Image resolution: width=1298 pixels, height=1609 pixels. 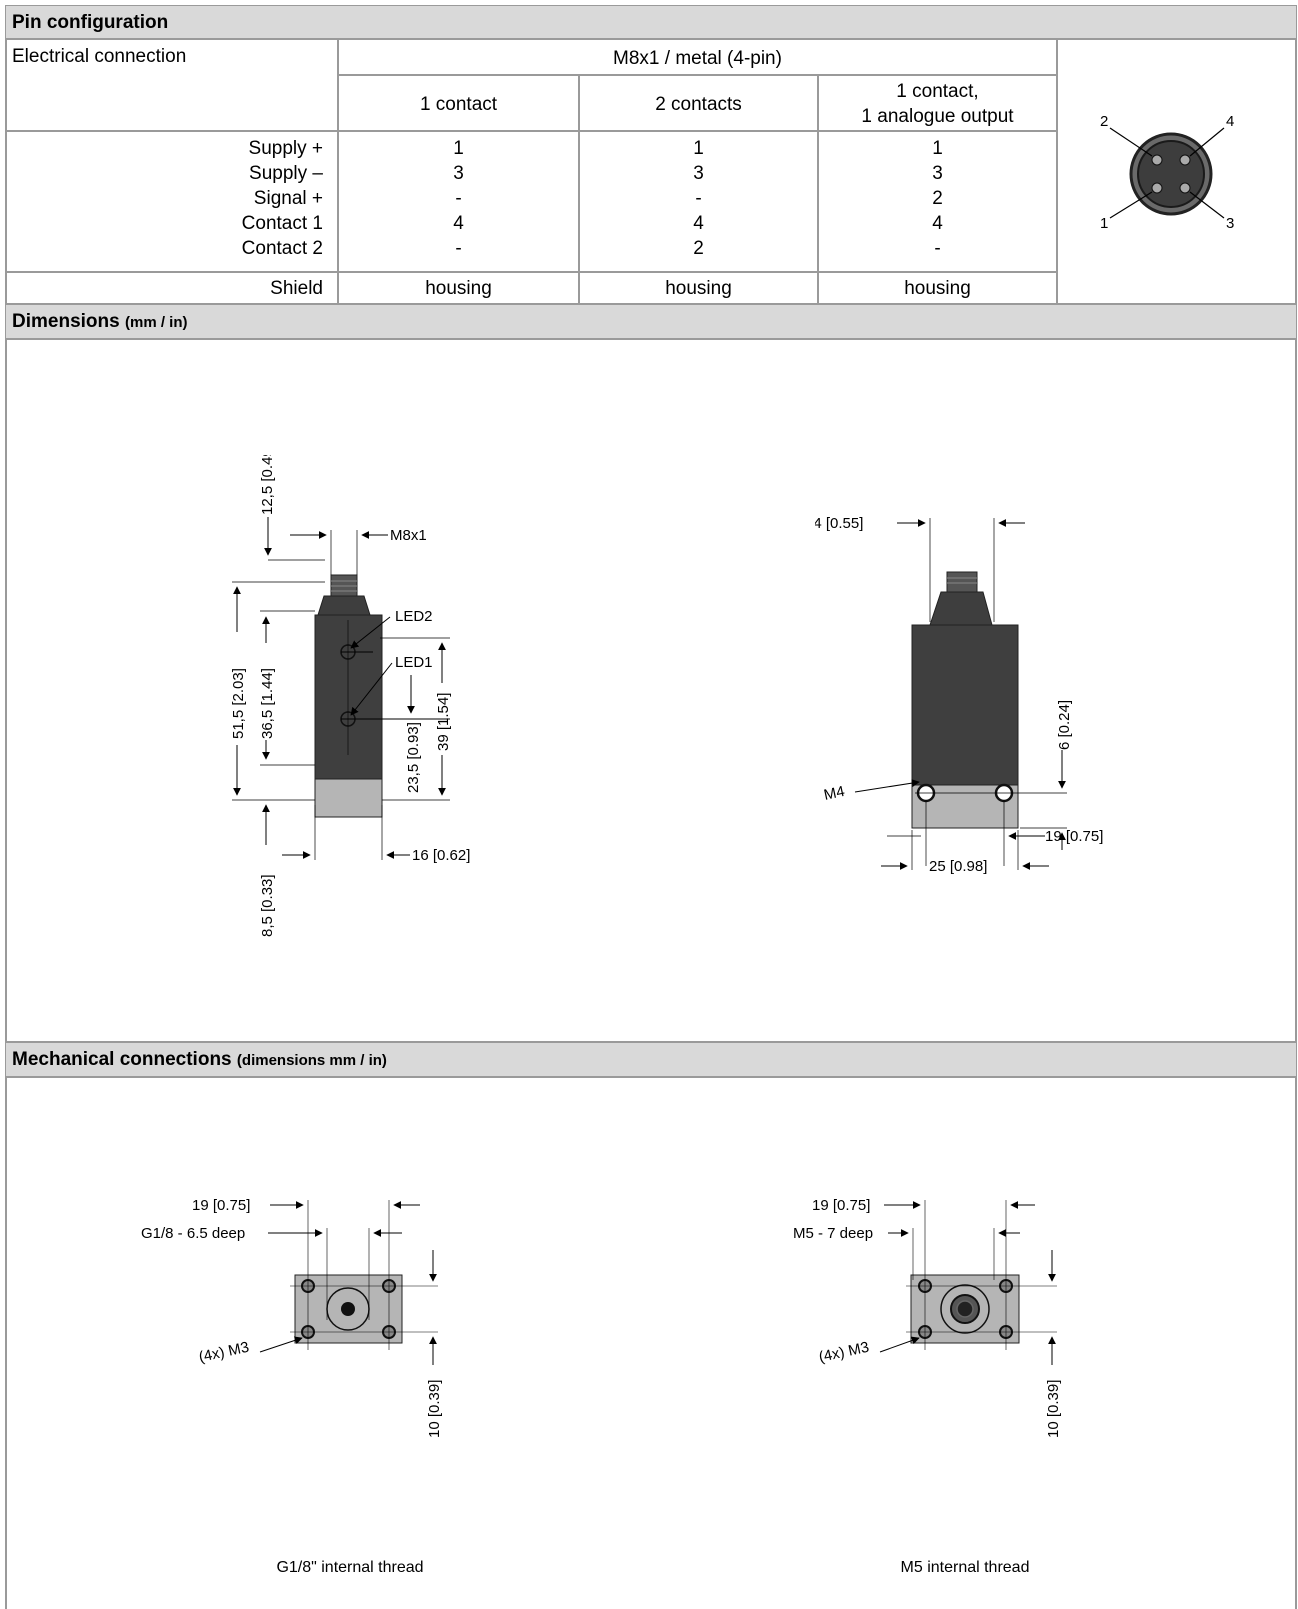 What do you see at coordinates (1230, 223) in the screenshot?
I see `pin-label: 3` at bounding box center [1230, 223].